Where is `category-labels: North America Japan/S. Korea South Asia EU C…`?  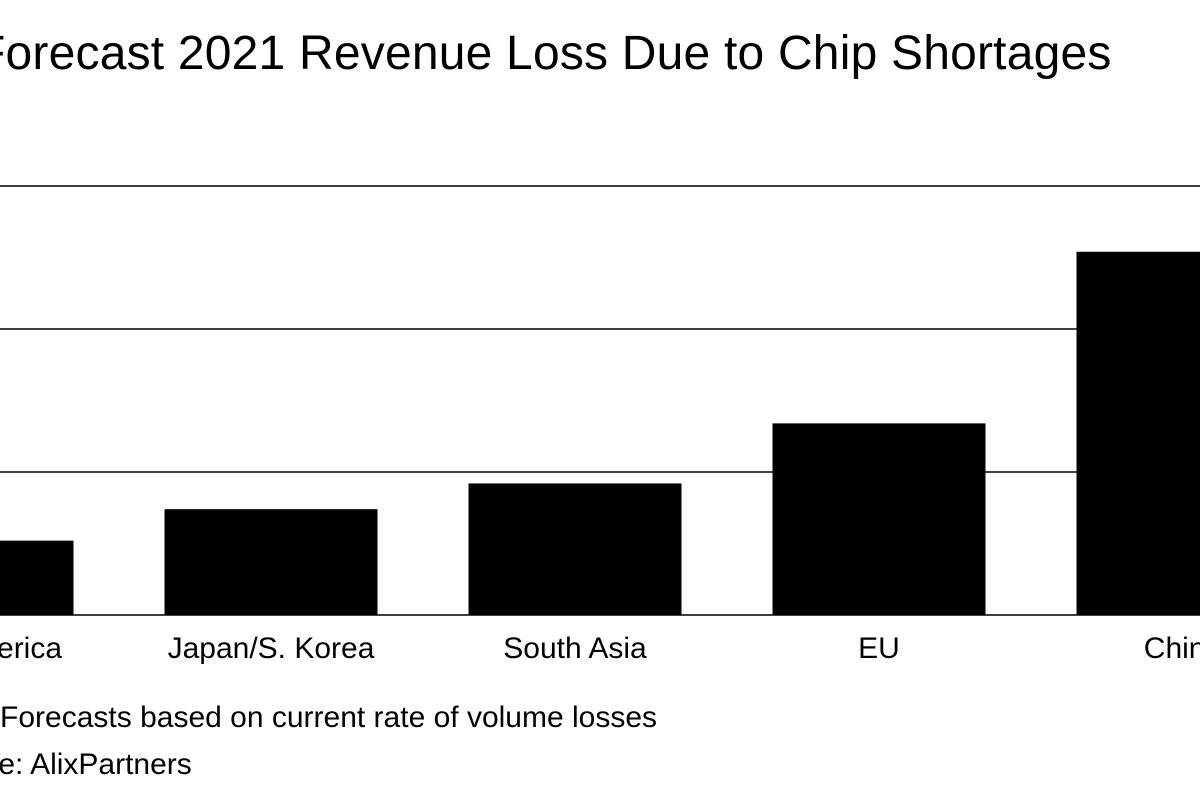 category-labels: North America Japan/S. Korea South Asia EU C… is located at coordinates (600, 648).